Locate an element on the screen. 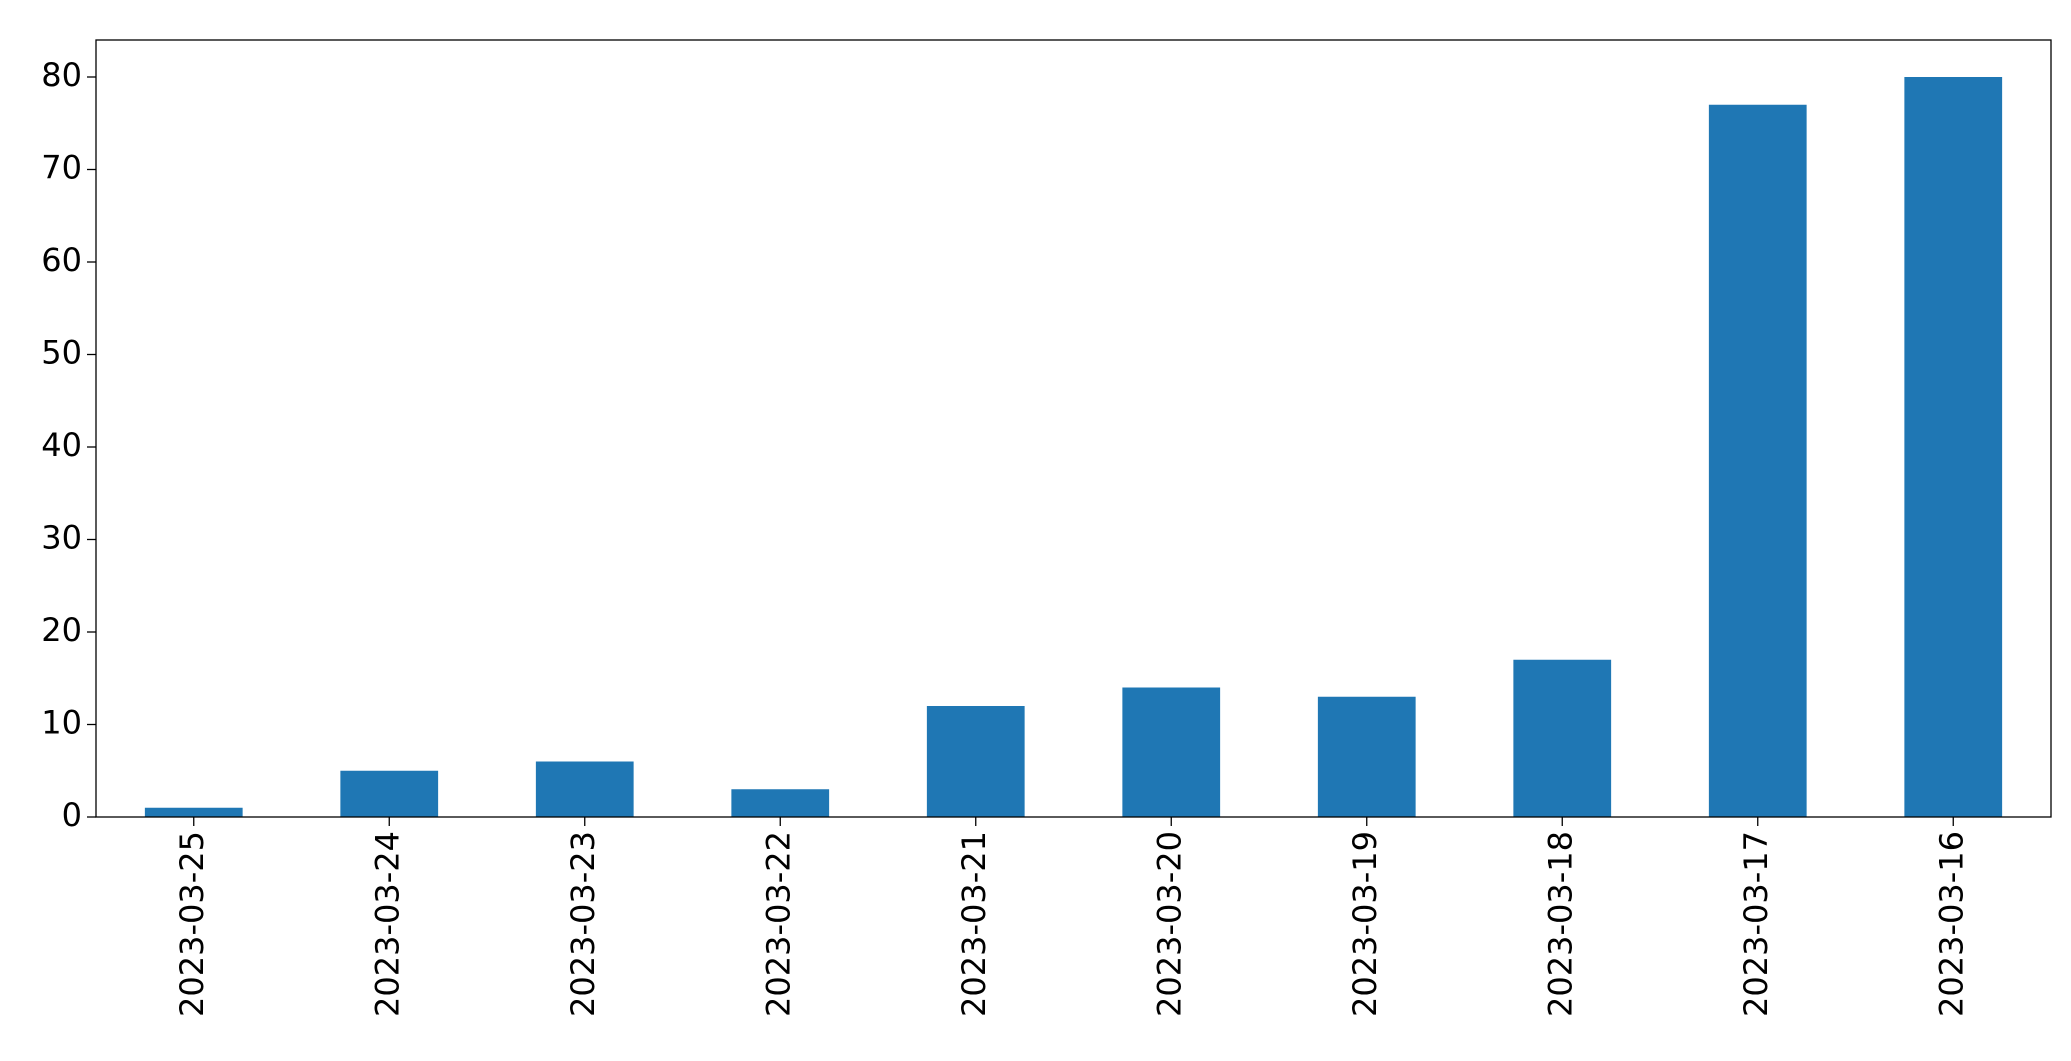 The height and width of the screenshot is (1061, 2071). y-tick-label: 80 is located at coordinates (61, 75).